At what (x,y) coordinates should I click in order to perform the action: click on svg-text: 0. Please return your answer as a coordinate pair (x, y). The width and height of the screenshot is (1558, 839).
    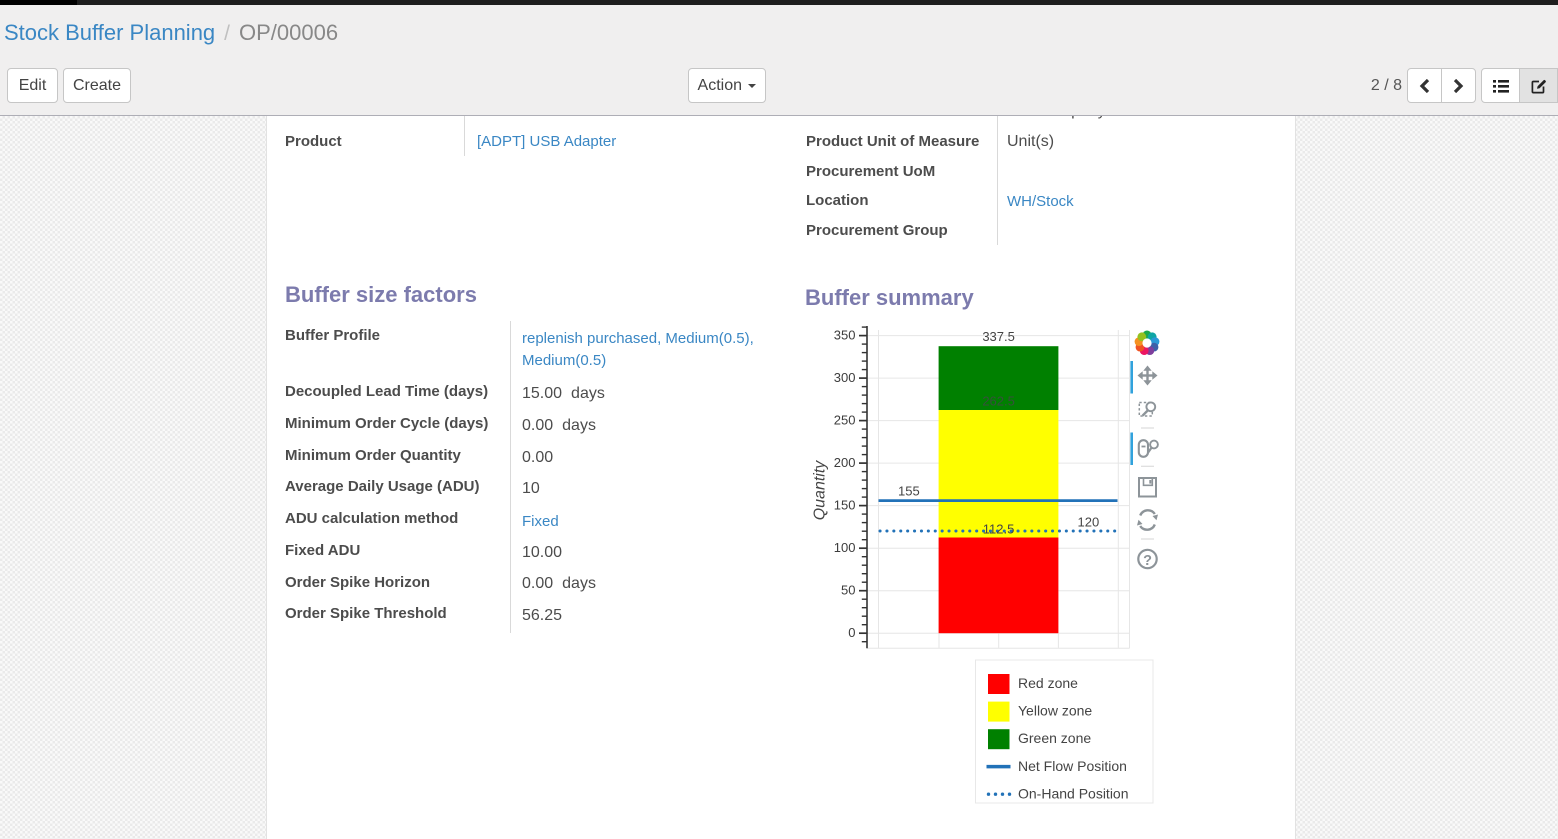
    Looking at the image, I should click on (851, 632).